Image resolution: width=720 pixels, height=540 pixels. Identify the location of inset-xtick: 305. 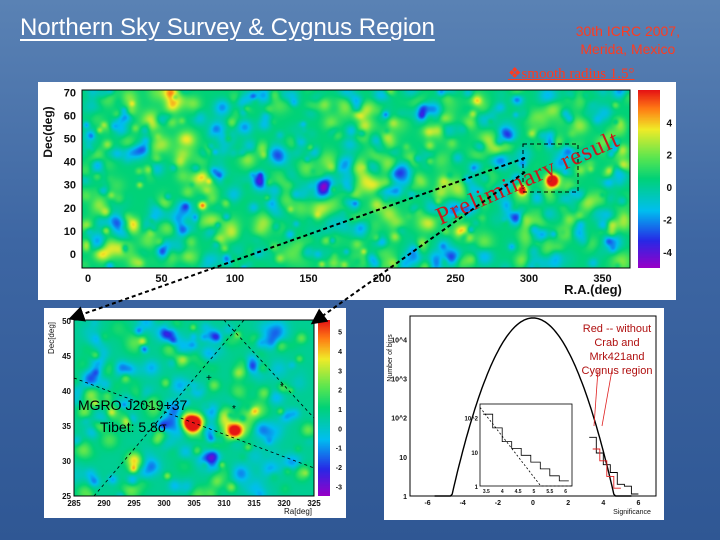
(194, 503).